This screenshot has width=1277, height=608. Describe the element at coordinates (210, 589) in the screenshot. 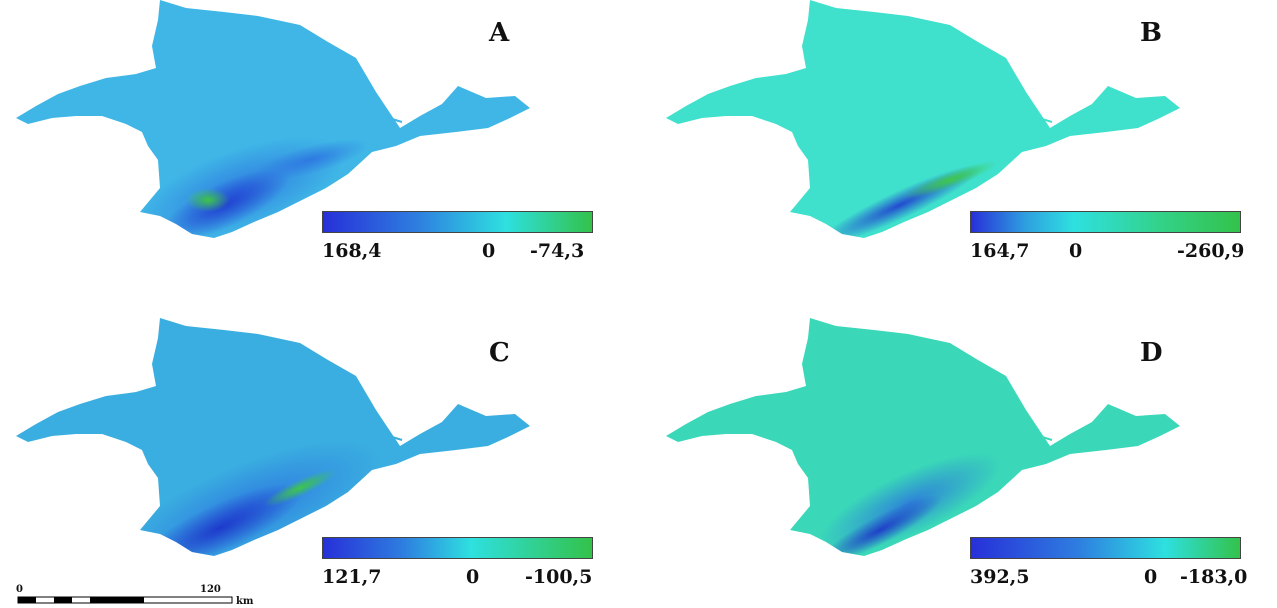

I see `scale-bar-end-label: 120` at that location.